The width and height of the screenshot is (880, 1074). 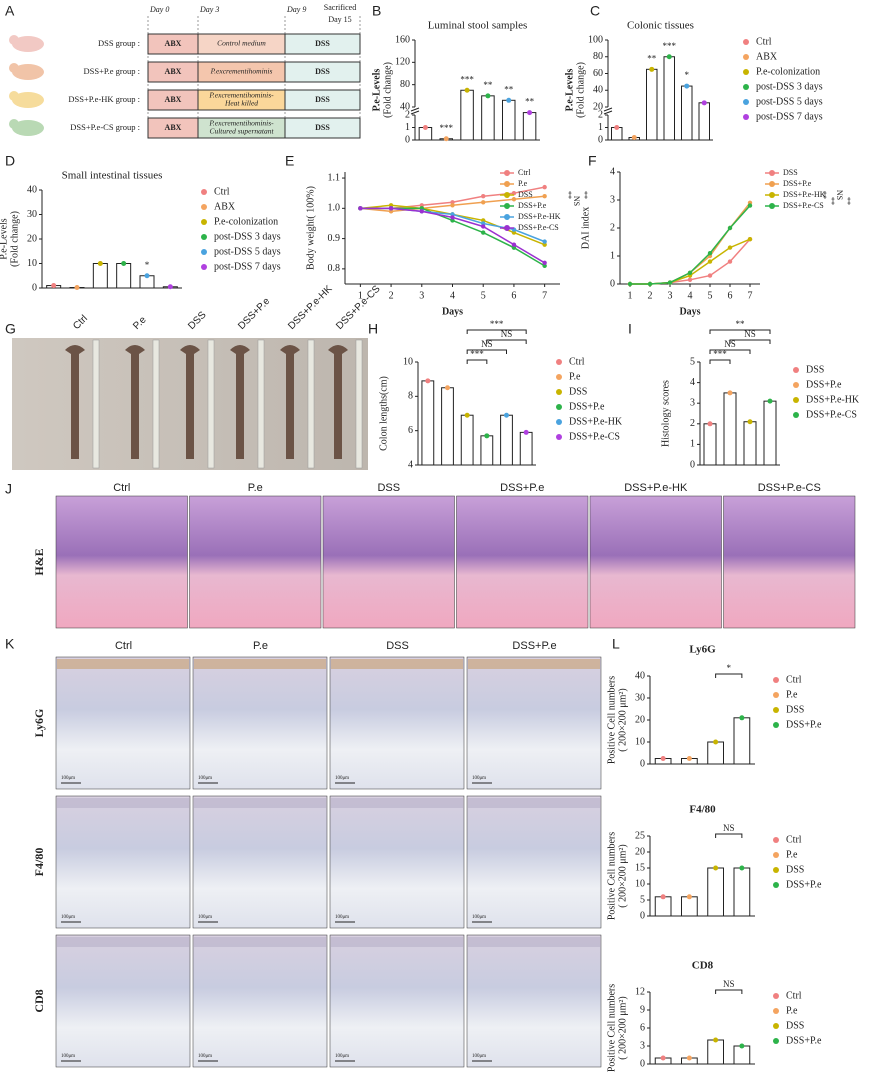 What do you see at coordinates (630, 295) in the screenshot?
I see `x-tick-label: 1` at bounding box center [630, 295].